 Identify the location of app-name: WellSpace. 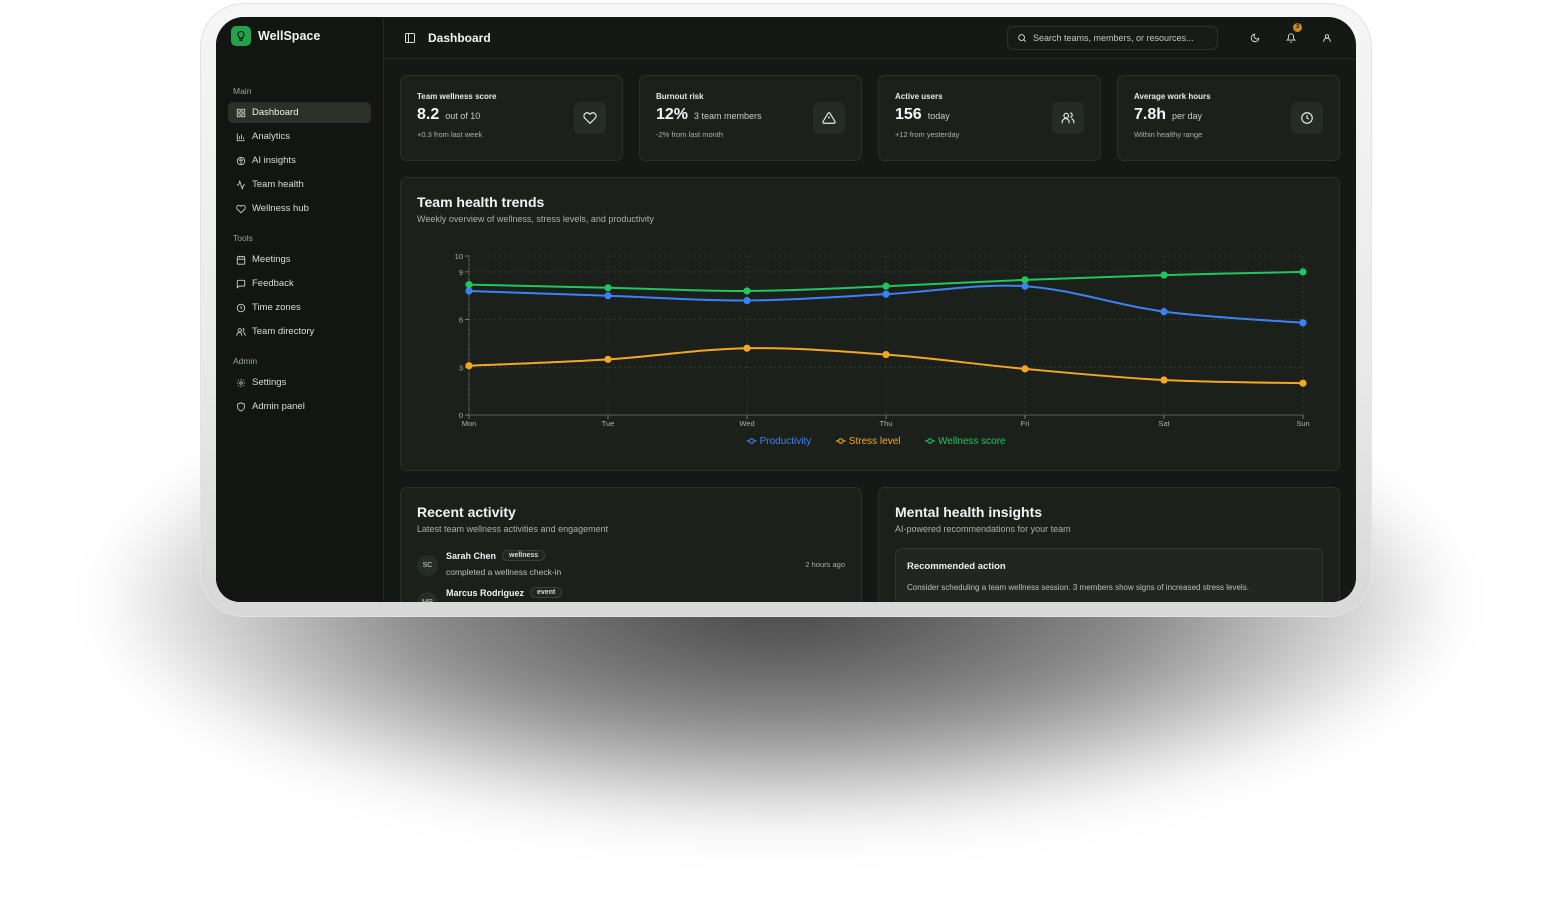
(289, 36).